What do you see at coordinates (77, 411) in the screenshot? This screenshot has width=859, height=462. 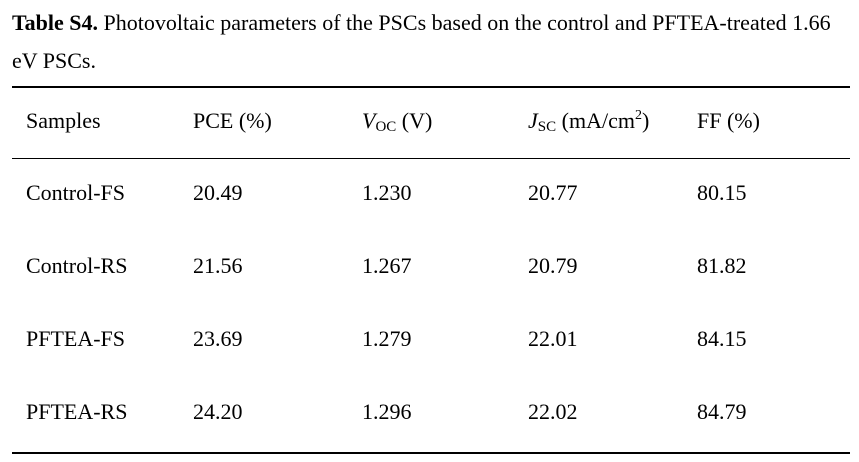 I see `table-cell-sample: PFTEA-RS` at bounding box center [77, 411].